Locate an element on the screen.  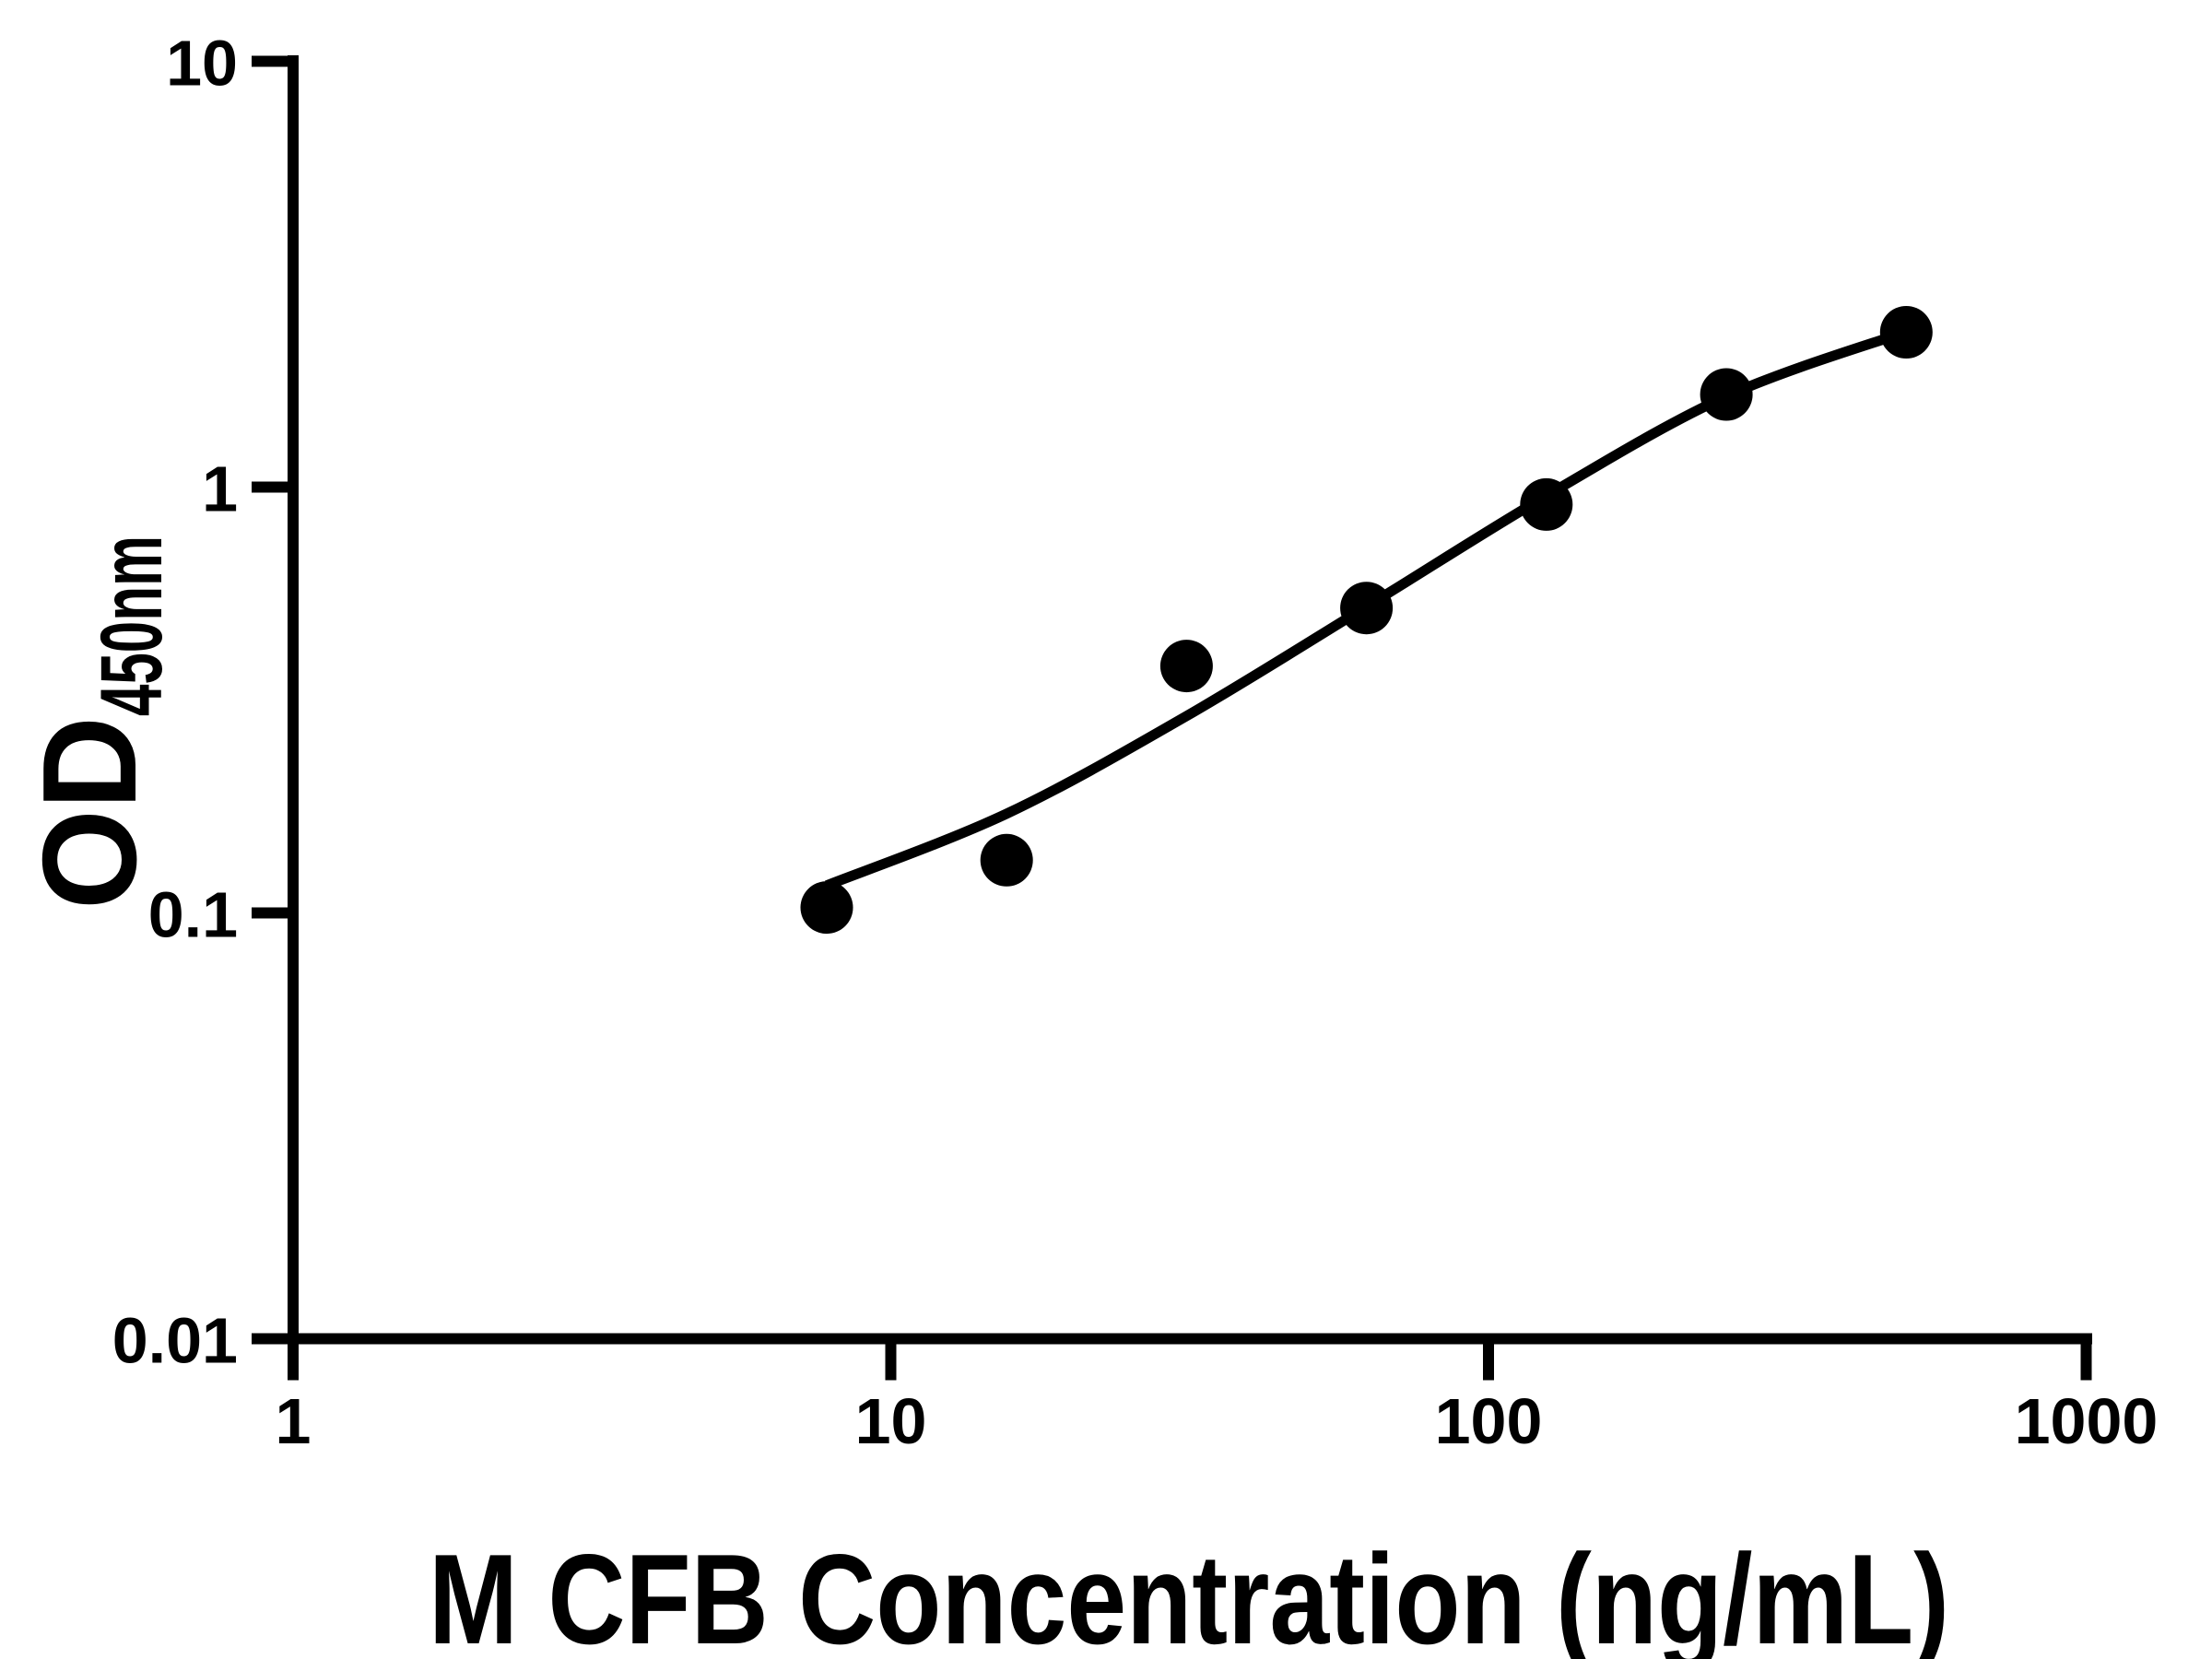
x-axis-title: M CFB Concentration (ng/mL) is located at coordinates (1189, 1593).